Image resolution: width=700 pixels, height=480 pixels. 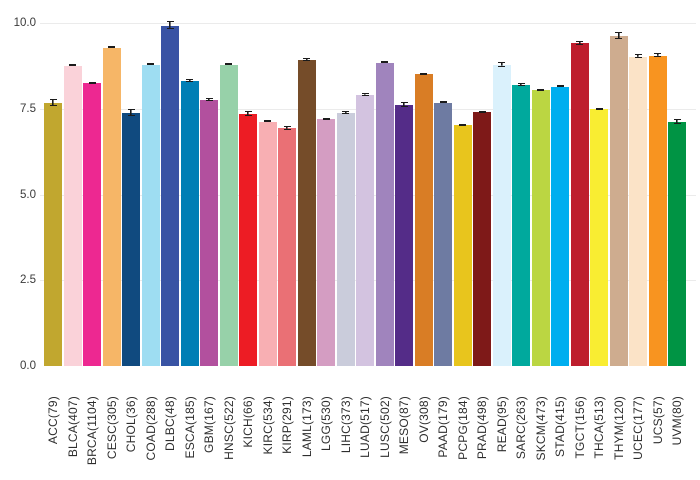 What do you see at coordinates (189, 427) in the screenshot?
I see `x-tick-label: ESCA(185)` at bounding box center [189, 427].